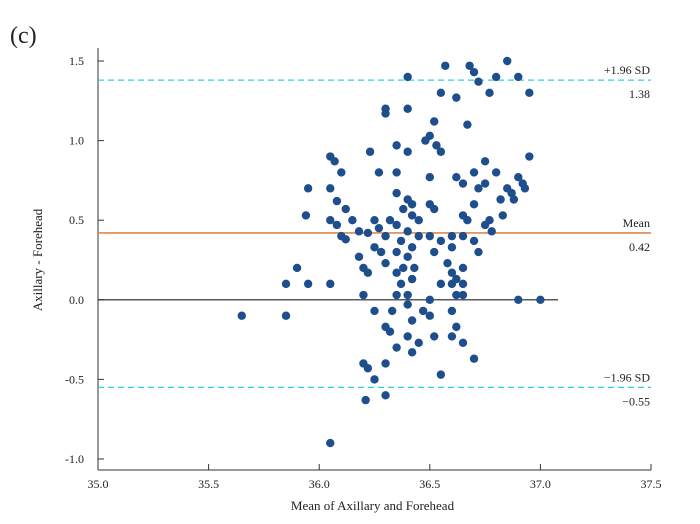 The height and width of the screenshot is (524, 700). What do you see at coordinates (76, 220) in the screenshot?
I see `y-tick-label: 0.5` at bounding box center [76, 220].